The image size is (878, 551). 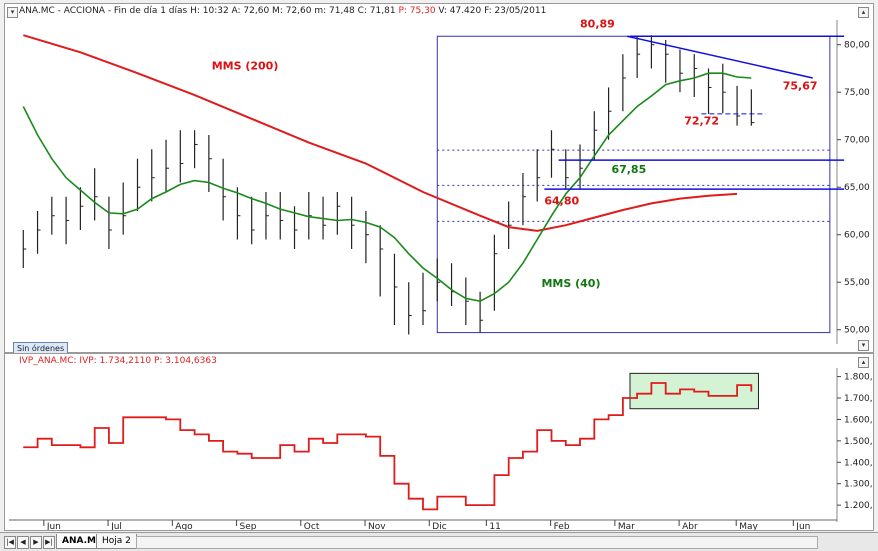 What do you see at coordinates (701, 121) in the screenshot?
I see `annotation-label: 72,72` at bounding box center [701, 121].